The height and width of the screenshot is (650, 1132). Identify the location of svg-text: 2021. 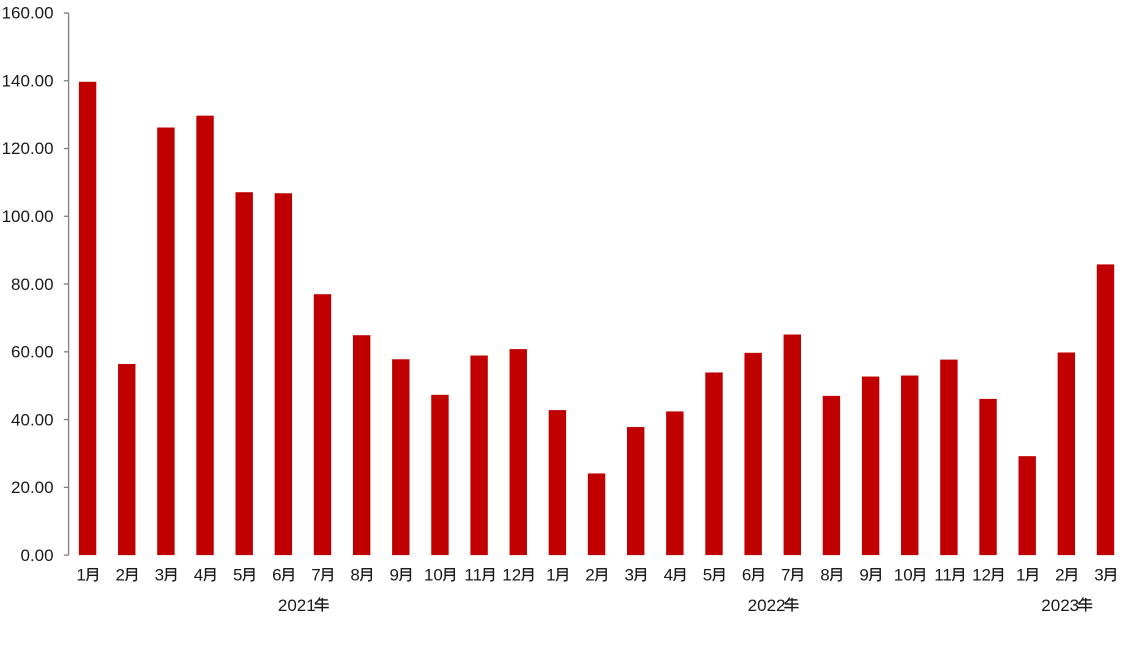
(297, 605).